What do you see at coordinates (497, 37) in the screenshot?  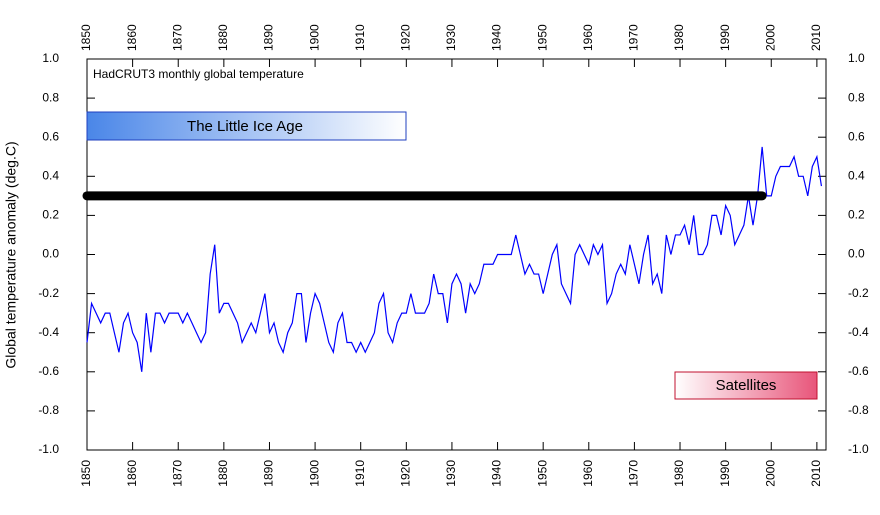 I see `x2-tick-label: 1940` at bounding box center [497, 37].